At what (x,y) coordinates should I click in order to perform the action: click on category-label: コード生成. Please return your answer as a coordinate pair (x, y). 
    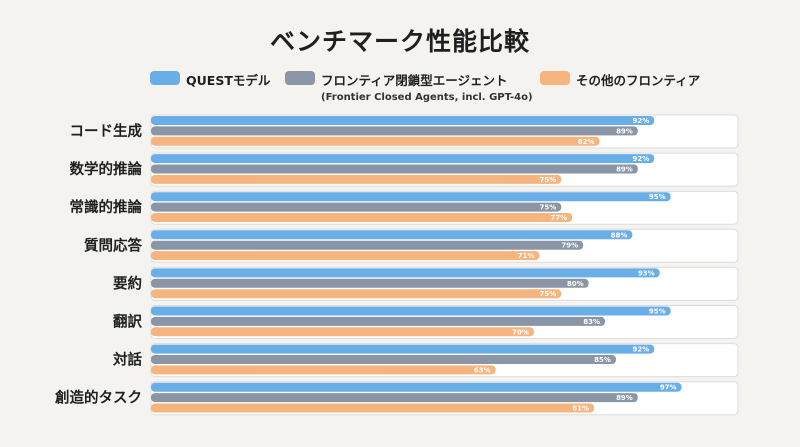
    Looking at the image, I should click on (106, 131).